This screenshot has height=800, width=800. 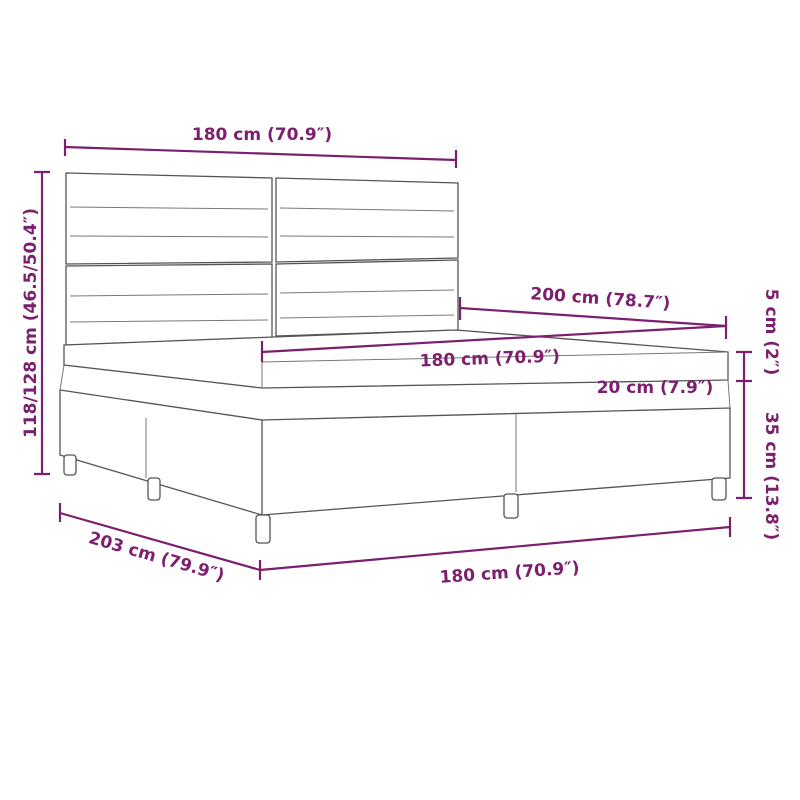 What do you see at coordinates (655, 388) in the screenshot?
I see `mattress-height-label: 20 cm (7.9″)` at bounding box center [655, 388].